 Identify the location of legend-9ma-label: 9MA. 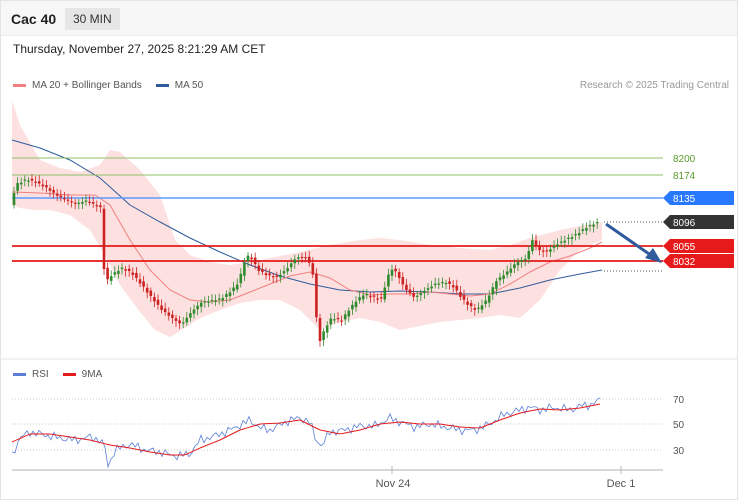
(92, 374).